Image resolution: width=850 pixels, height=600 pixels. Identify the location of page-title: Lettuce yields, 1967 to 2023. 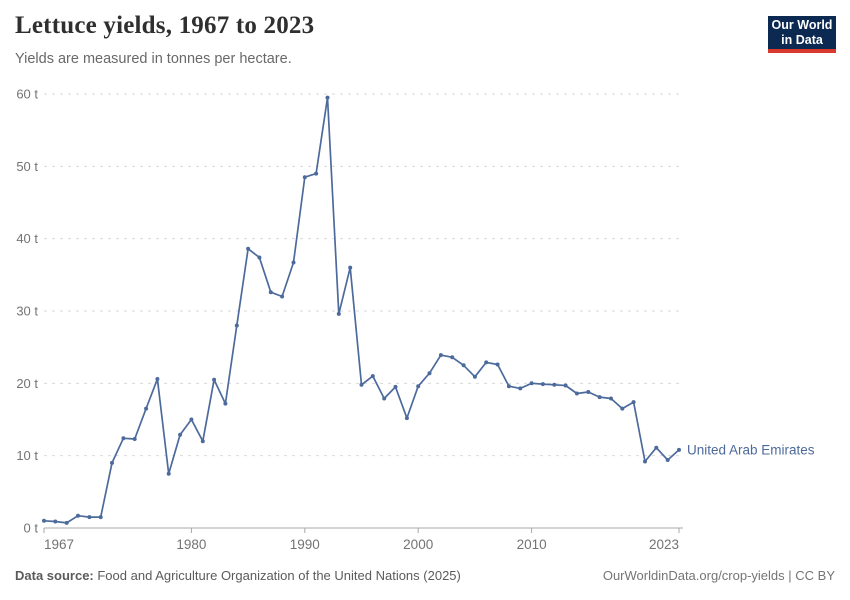
(165, 25).